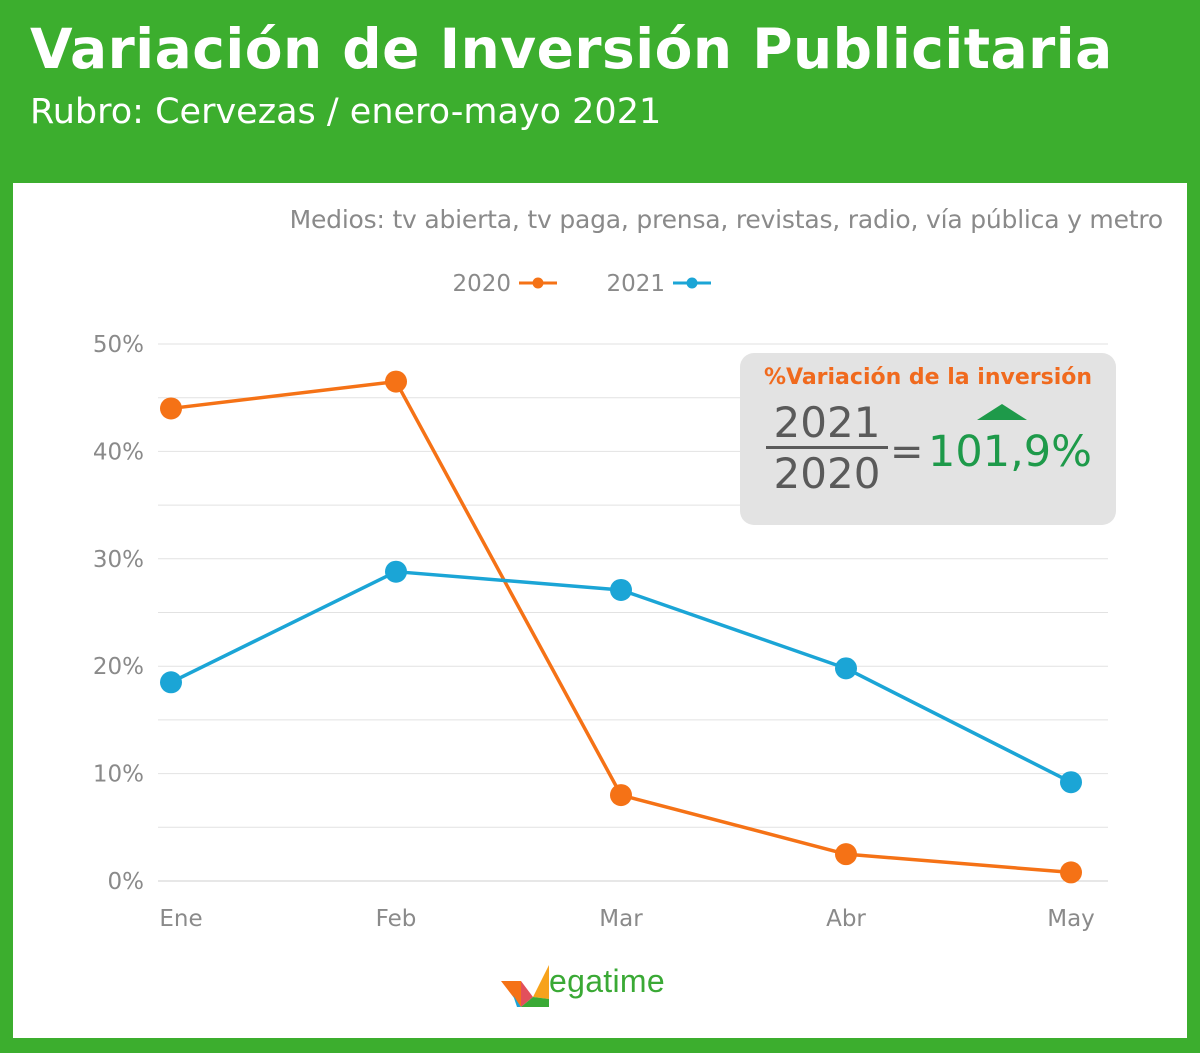  What do you see at coordinates (635, 284) in the screenshot?
I see `legend-label-2021: 2021` at bounding box center [635, 284].